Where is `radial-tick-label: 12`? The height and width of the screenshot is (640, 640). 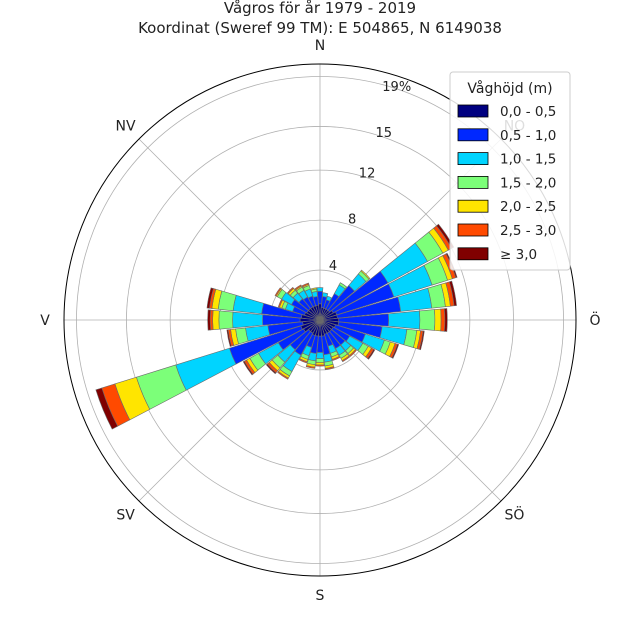 radial-tick-label: 12 is located at coordinates (367, 174).